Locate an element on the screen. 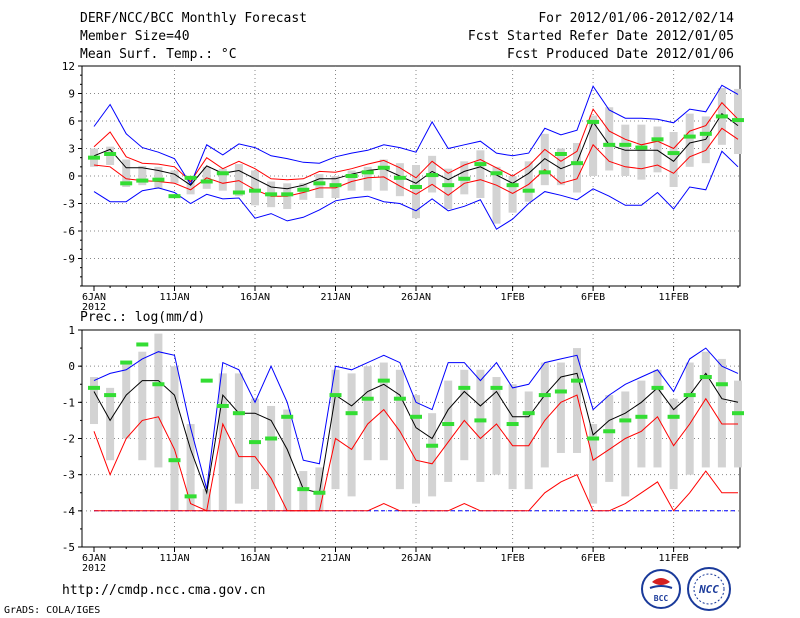 The width and height of the screenshot is (800, 618). temp-x-tick-label: 11JAN is located at coordinates (174, 297).